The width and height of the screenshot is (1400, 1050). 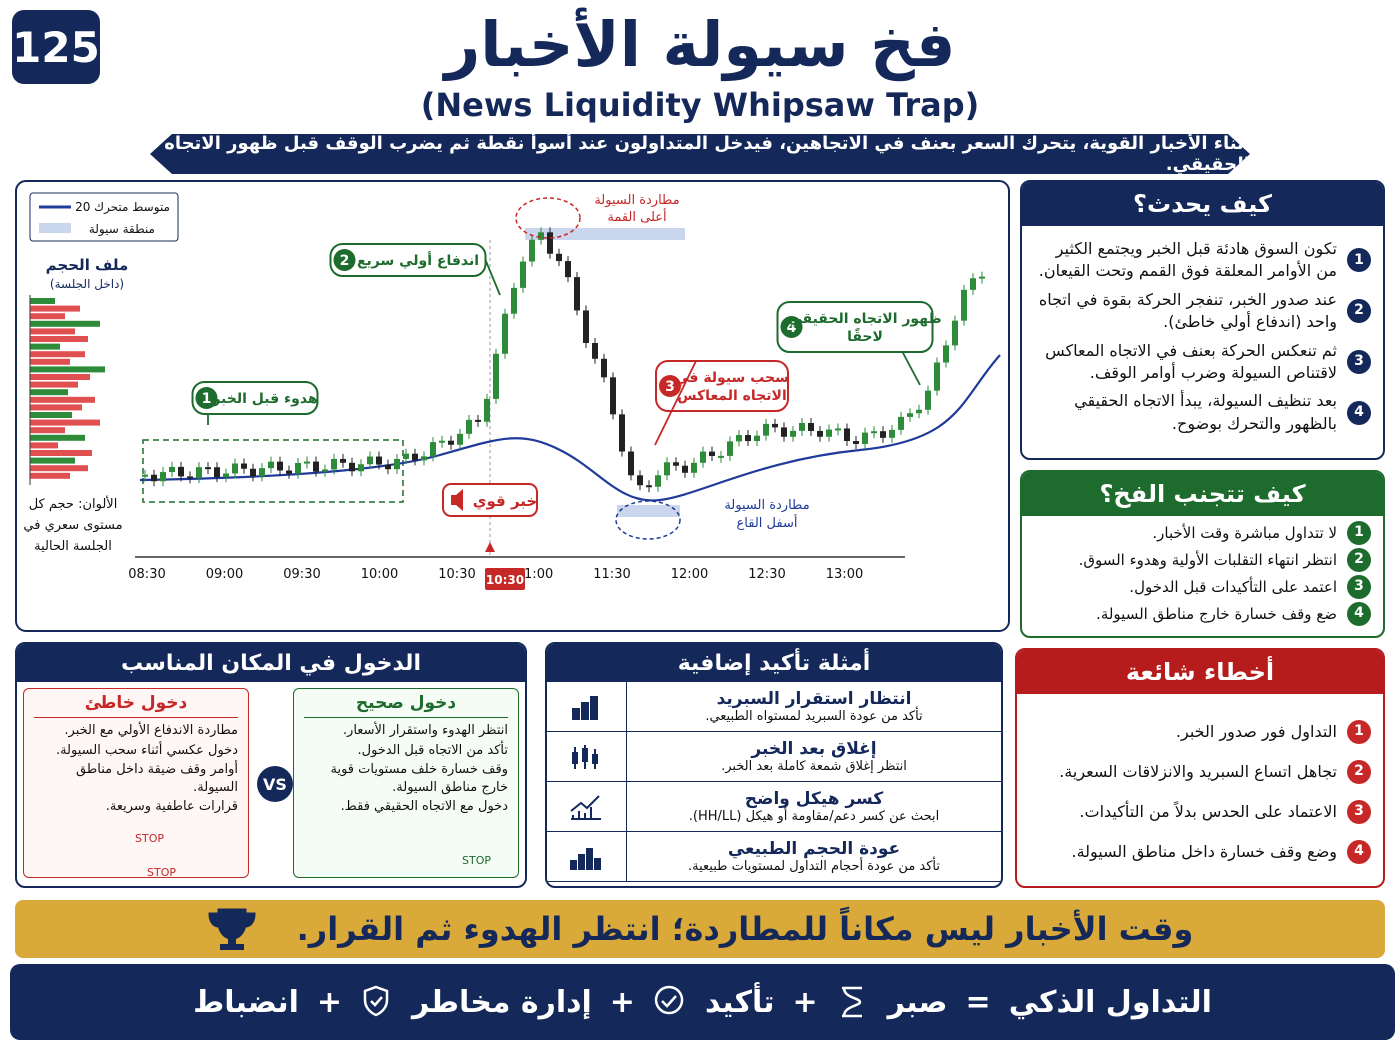 What do you see at coordinates (1200, 852) in the screenshot?
I see `list-item: 4 وضع وقف خسارة داخل مناطق السيولة.` at bounding box center [1200, 852].